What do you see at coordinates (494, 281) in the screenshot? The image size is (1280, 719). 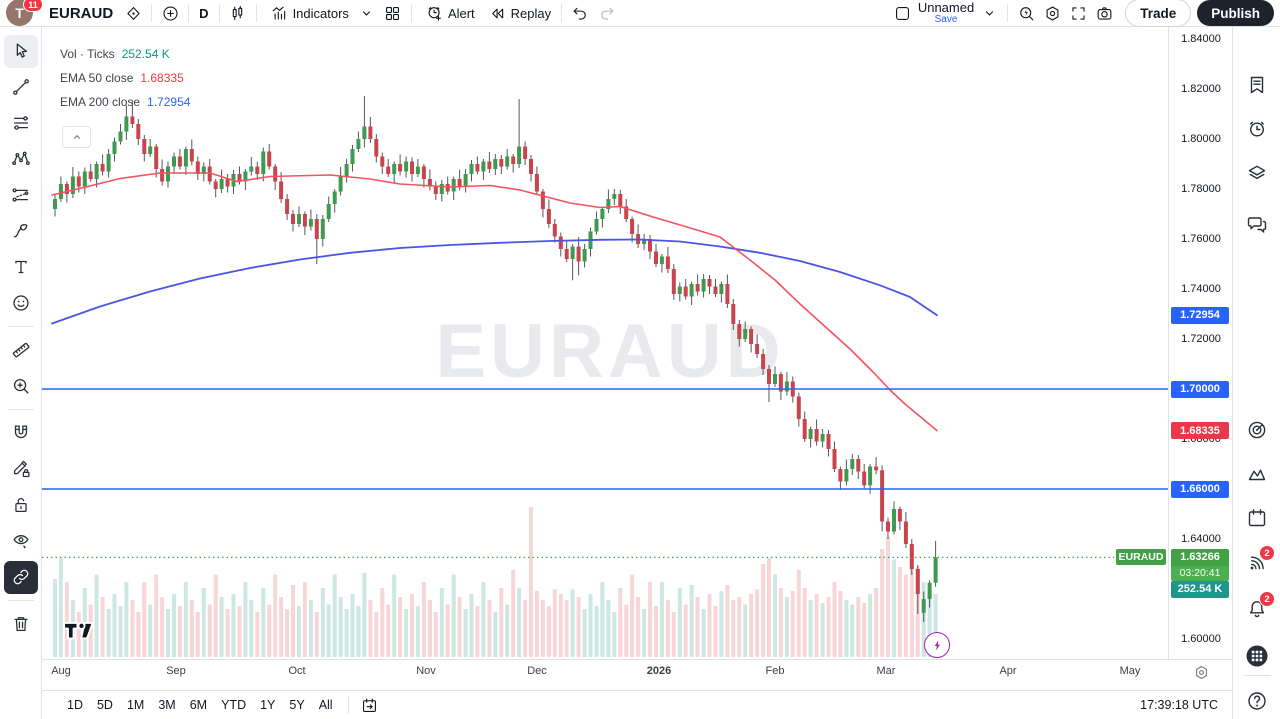 I see `ema200-line` at bounding box center [494, 281].